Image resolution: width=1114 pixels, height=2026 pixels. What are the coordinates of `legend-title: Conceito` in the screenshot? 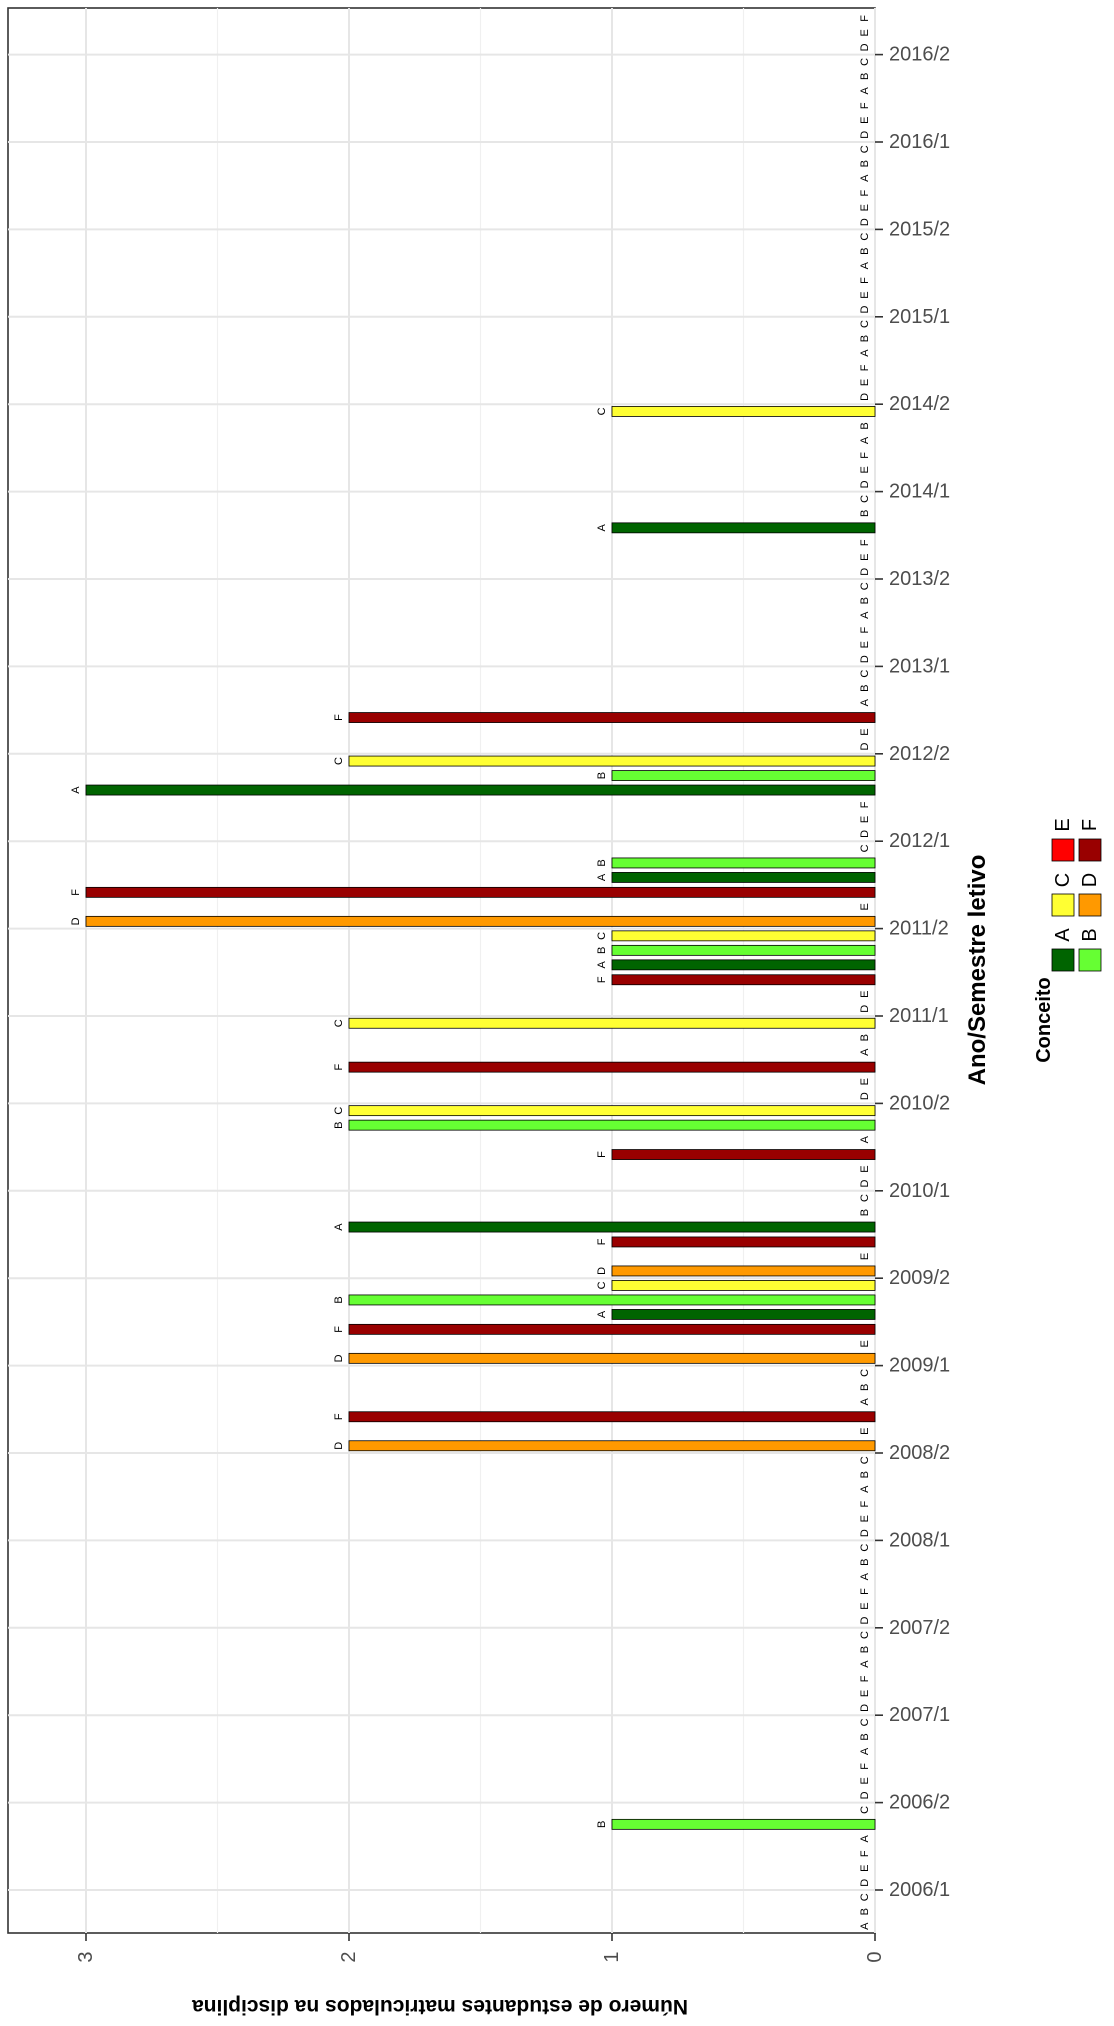 It's located at (1044, 1020).